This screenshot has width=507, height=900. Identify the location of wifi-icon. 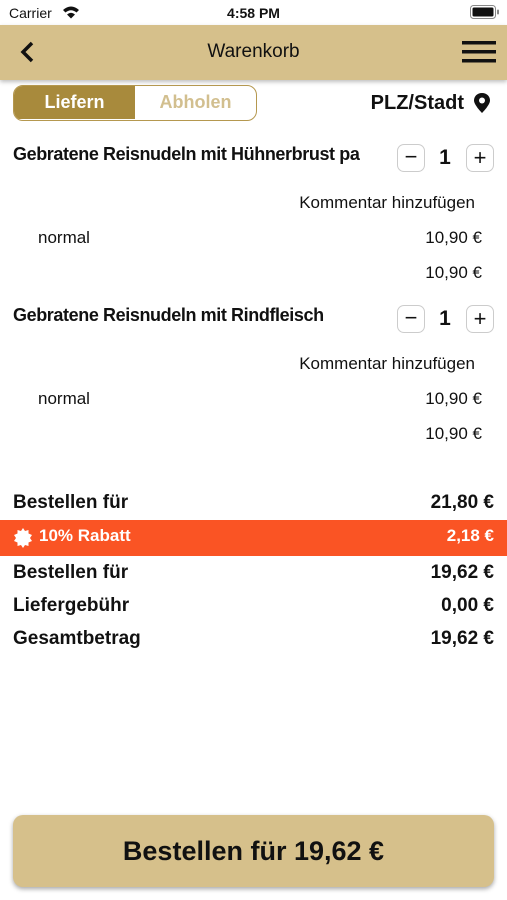
(71, 12).